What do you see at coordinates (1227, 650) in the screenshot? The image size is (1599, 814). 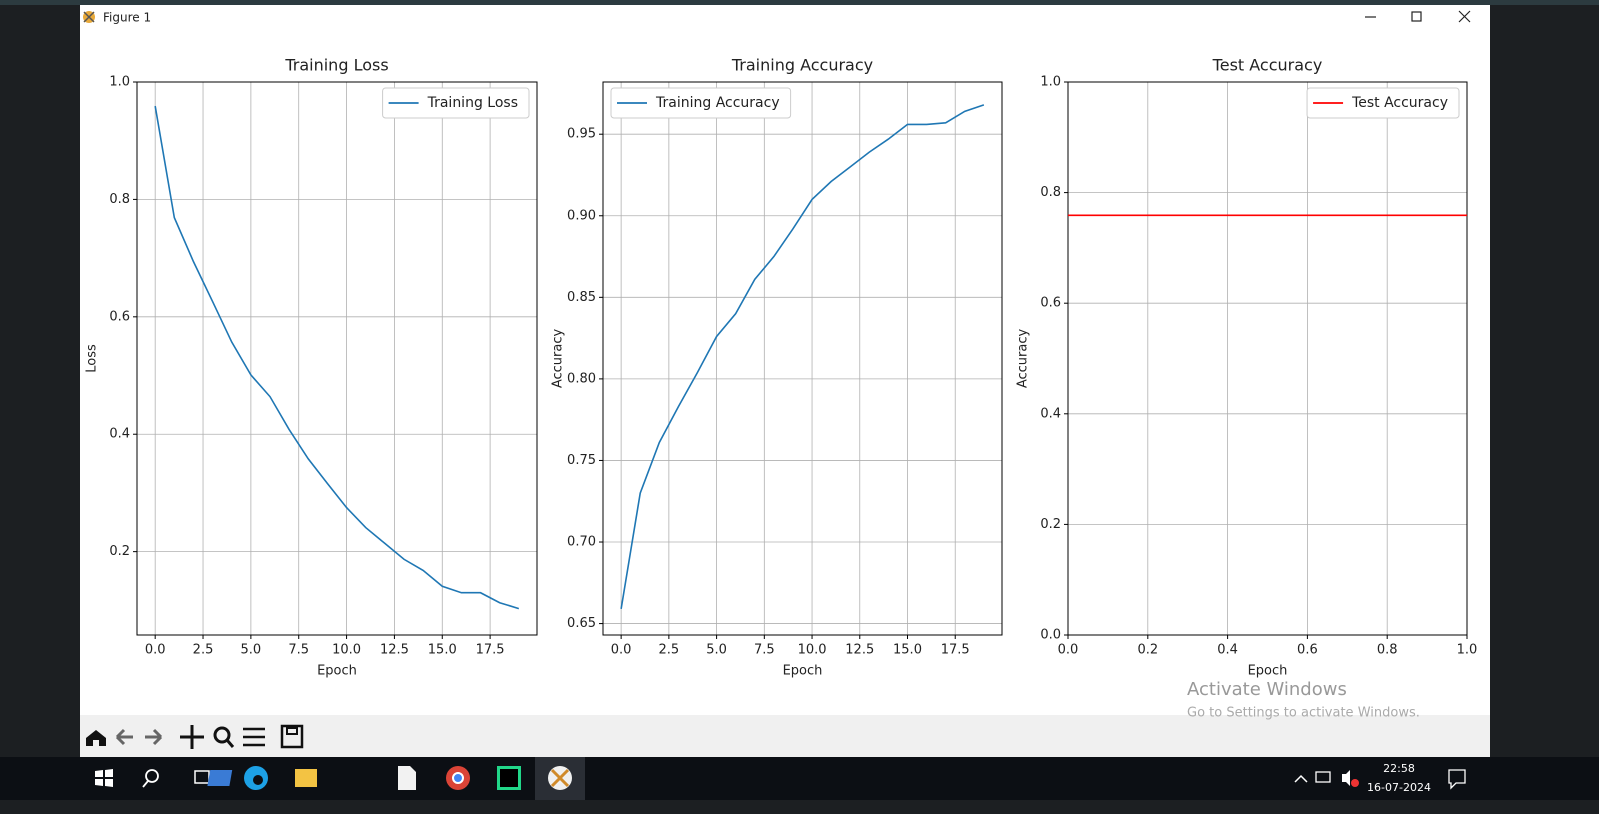 I see `x-tick-label: 0.4` at bounding box center [1227, 650].